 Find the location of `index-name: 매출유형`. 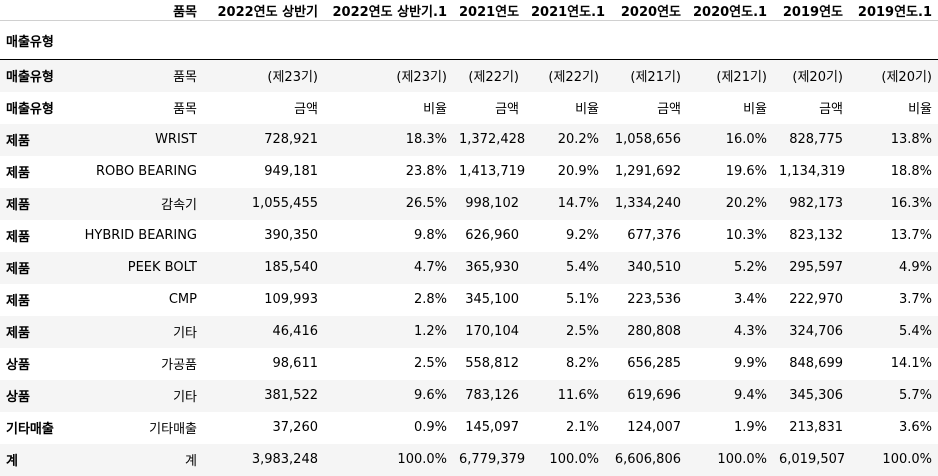

index-name: 매출유형 is located at coordinates (35, 40).